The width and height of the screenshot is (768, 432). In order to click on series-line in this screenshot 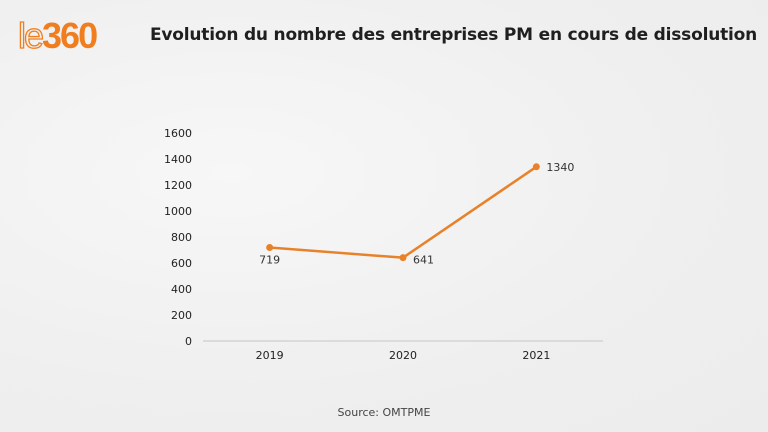, I will do `click(403, 212)`.